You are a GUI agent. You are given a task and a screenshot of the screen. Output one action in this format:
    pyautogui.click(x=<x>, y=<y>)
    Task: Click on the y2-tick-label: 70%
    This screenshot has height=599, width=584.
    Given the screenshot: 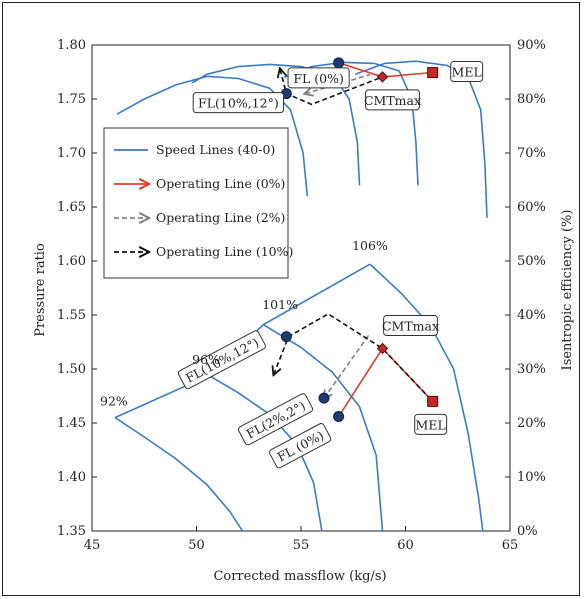 What is the action you would take?
    pyautogui.click(x=531, y=153)
    